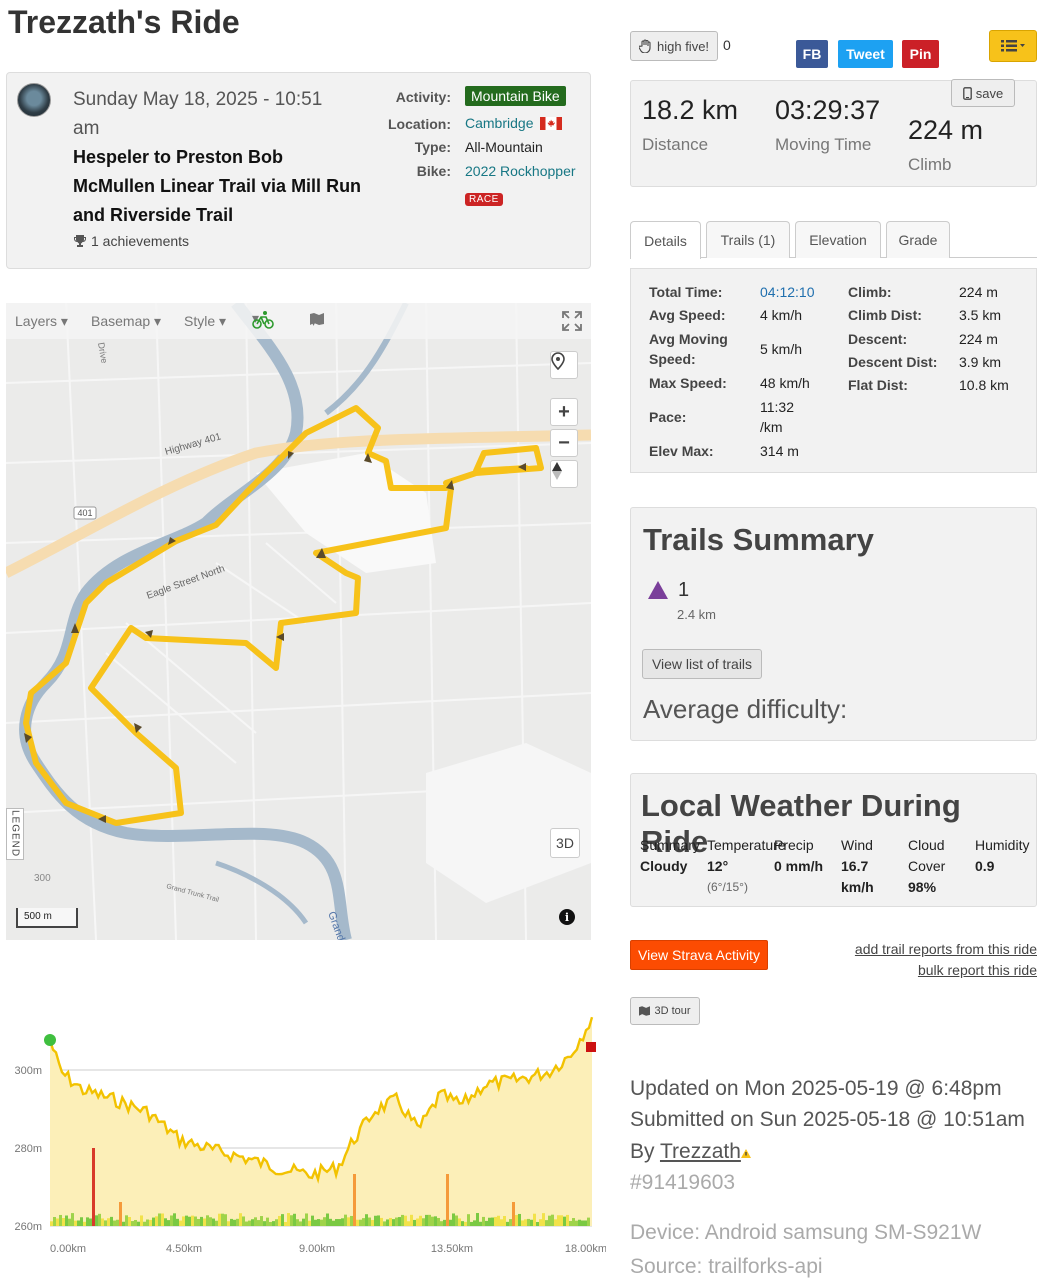  Describe the element at coordinates (205, 321) in the screenshot. I see `style-dropdown: Style ▾` at that location.